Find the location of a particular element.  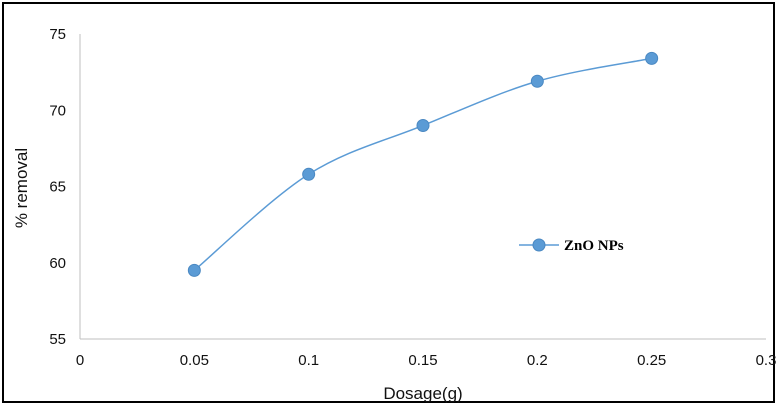

x-tick-label: 0.15 is located at coordinates (422, 360).